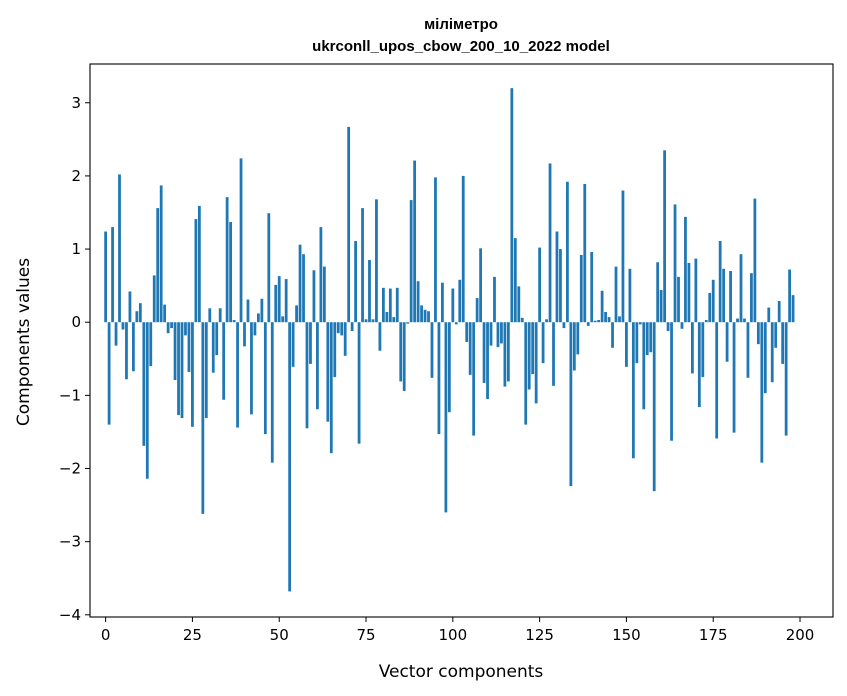 The image size is (847, 696). What do you see at coordinates (106, 635) in the screenshot?
I see `x-tick-label: 0` at bounding box center [106, 635].